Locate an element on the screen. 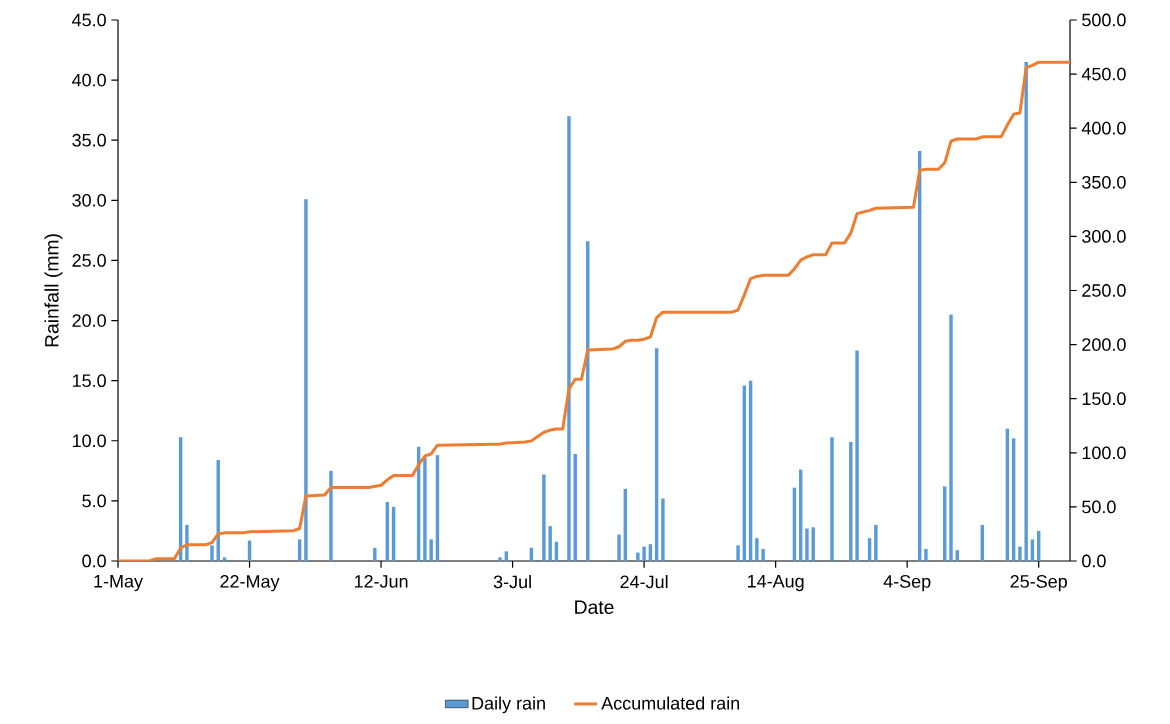  y-tick-label: 0.0 is located at coordinates (94, 561).